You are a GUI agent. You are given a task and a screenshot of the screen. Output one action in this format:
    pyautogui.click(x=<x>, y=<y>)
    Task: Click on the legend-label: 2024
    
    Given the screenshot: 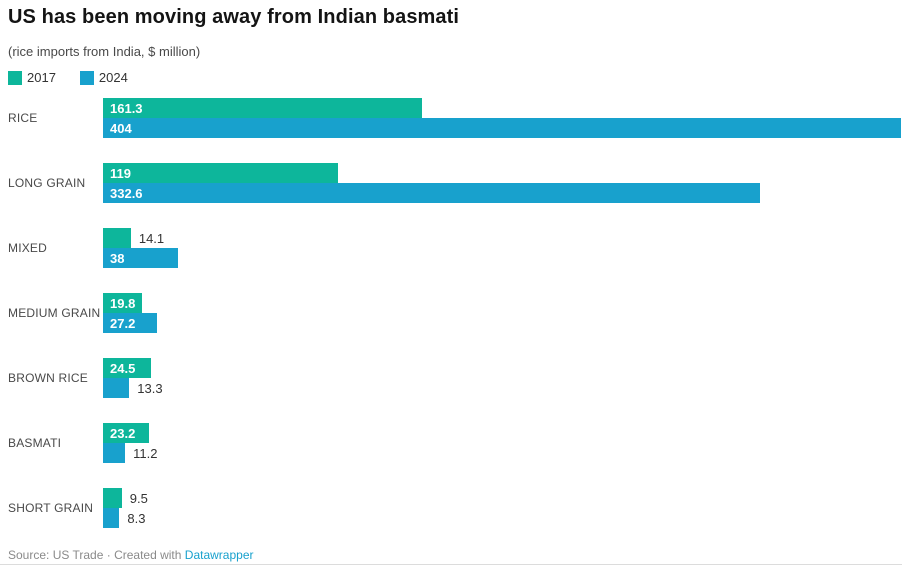 What is the action you would take?
    pyautogui.click(x=113, y=77)
    